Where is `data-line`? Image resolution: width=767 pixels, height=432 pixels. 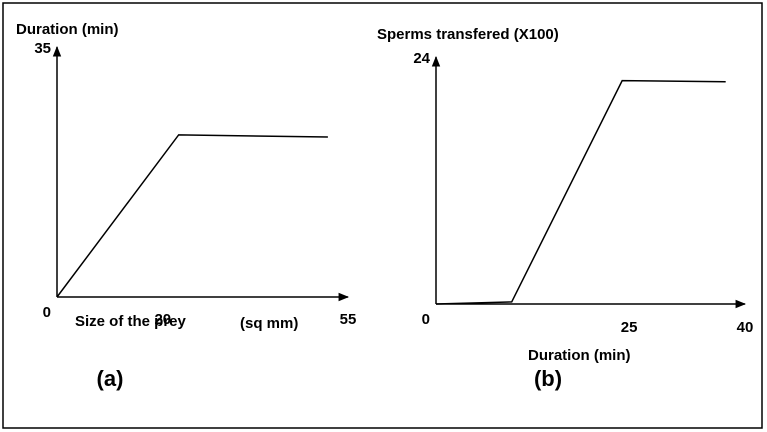
data-line is located at coordinates (192, 216).